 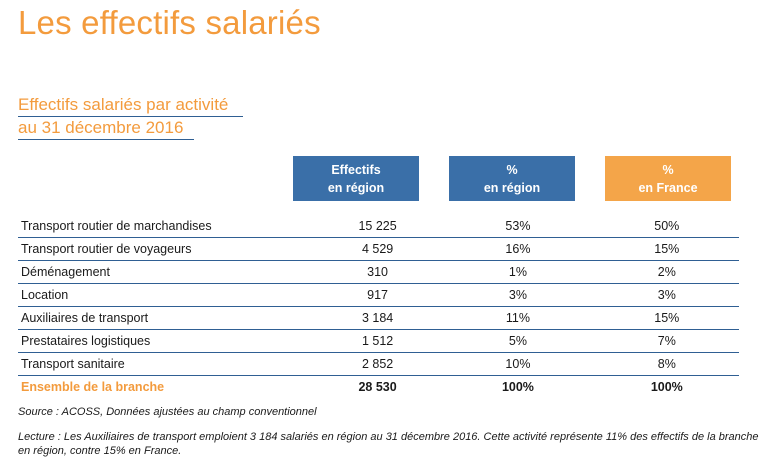 I want to click on row-label: Auxiliaires de transport, so click(x=166, y=318).